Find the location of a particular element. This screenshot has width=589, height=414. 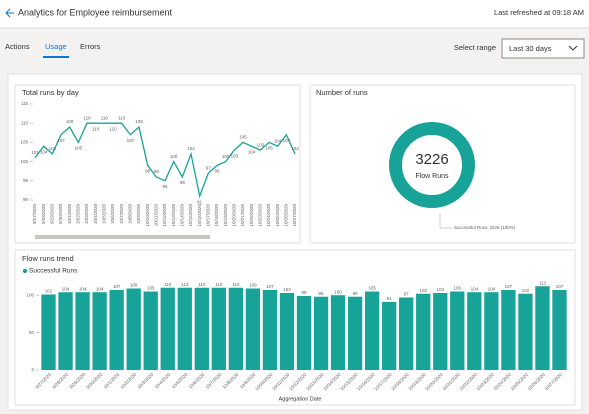

legend-value: 3226 (100%) is located at coordinates (503, 227).